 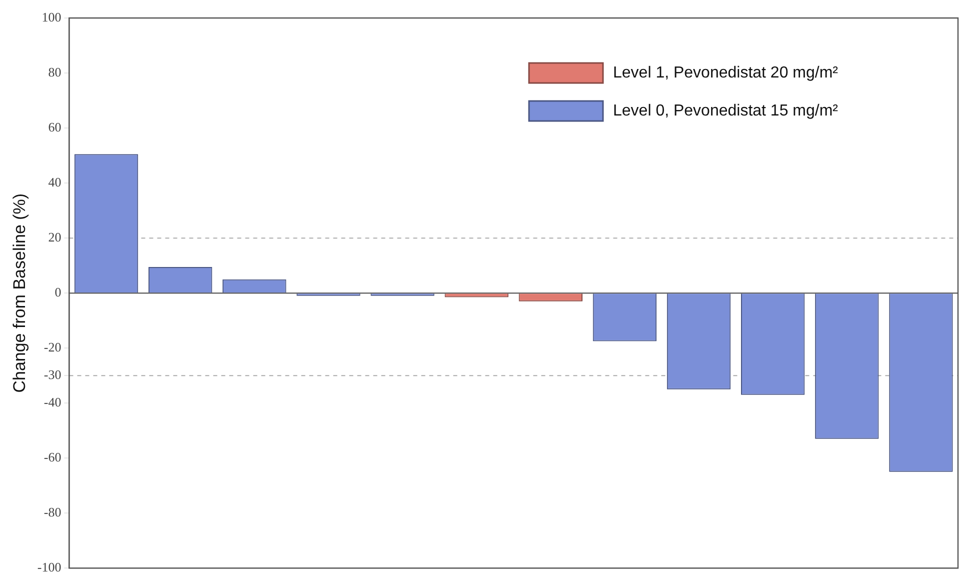 I want to click on y-tick-label: -60, so click(x=53, y=457).